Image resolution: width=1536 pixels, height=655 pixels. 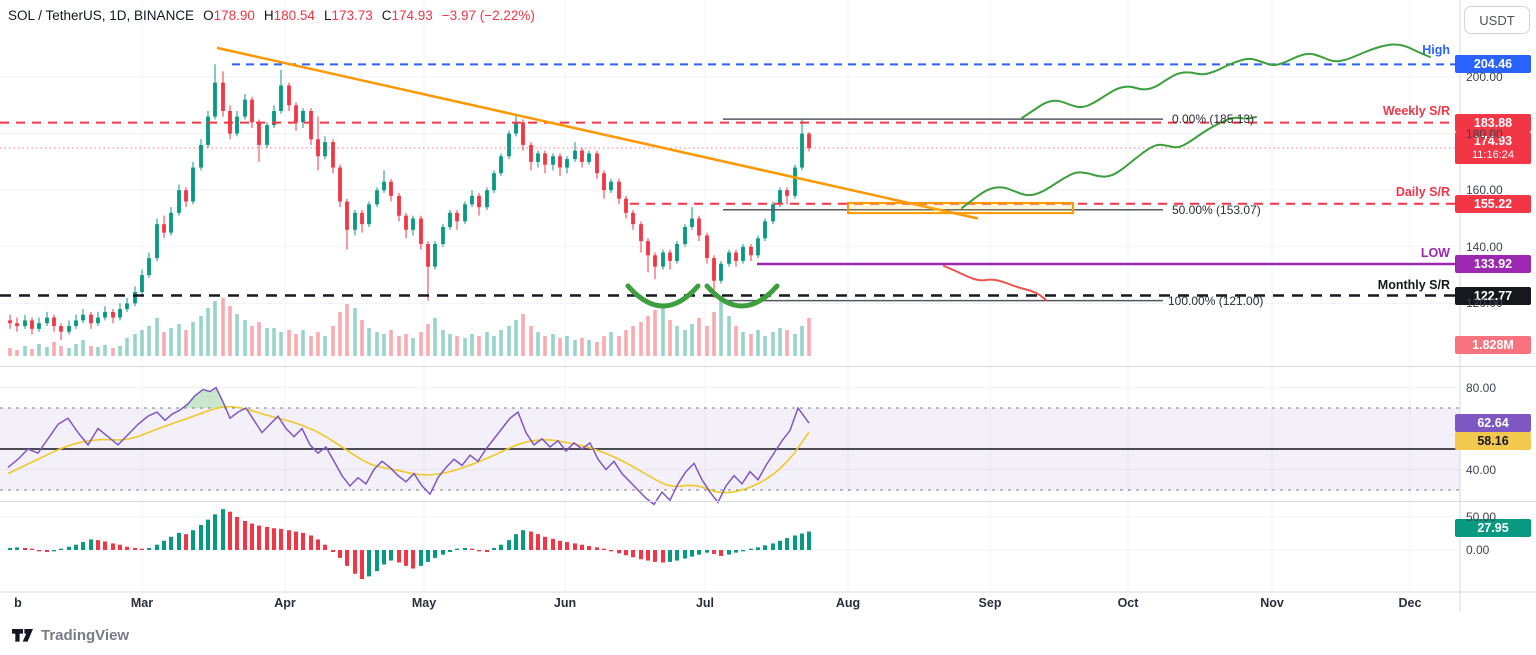 What do you see at coordinates (424, 603) in the screenshot?
I see `time-axis-month-label: May` at bounding box center [424, 603].